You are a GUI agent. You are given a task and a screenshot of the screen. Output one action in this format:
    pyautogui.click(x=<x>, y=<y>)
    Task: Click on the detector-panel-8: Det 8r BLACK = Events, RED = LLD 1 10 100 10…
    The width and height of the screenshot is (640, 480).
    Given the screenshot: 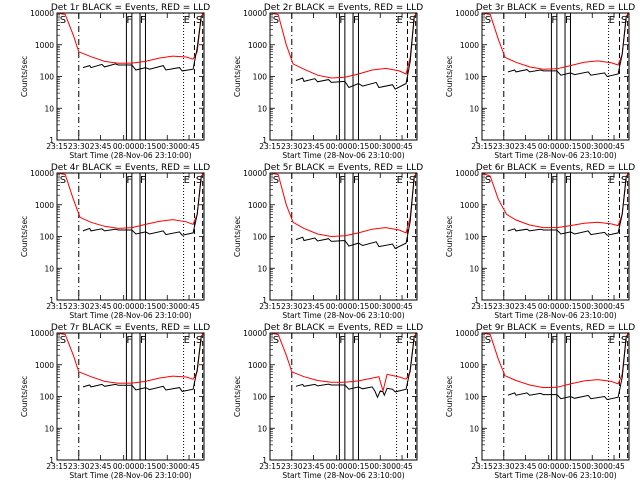 What is the action you would take?
    pyautogui.click(x=328, y=401)
    